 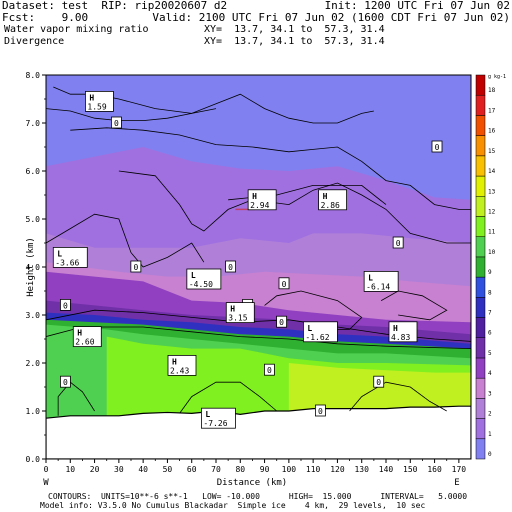 What do you see at coordinates (434, 469) in the screenshot?
I see `x-tick-label: 160` at bounding box center [434, 469].